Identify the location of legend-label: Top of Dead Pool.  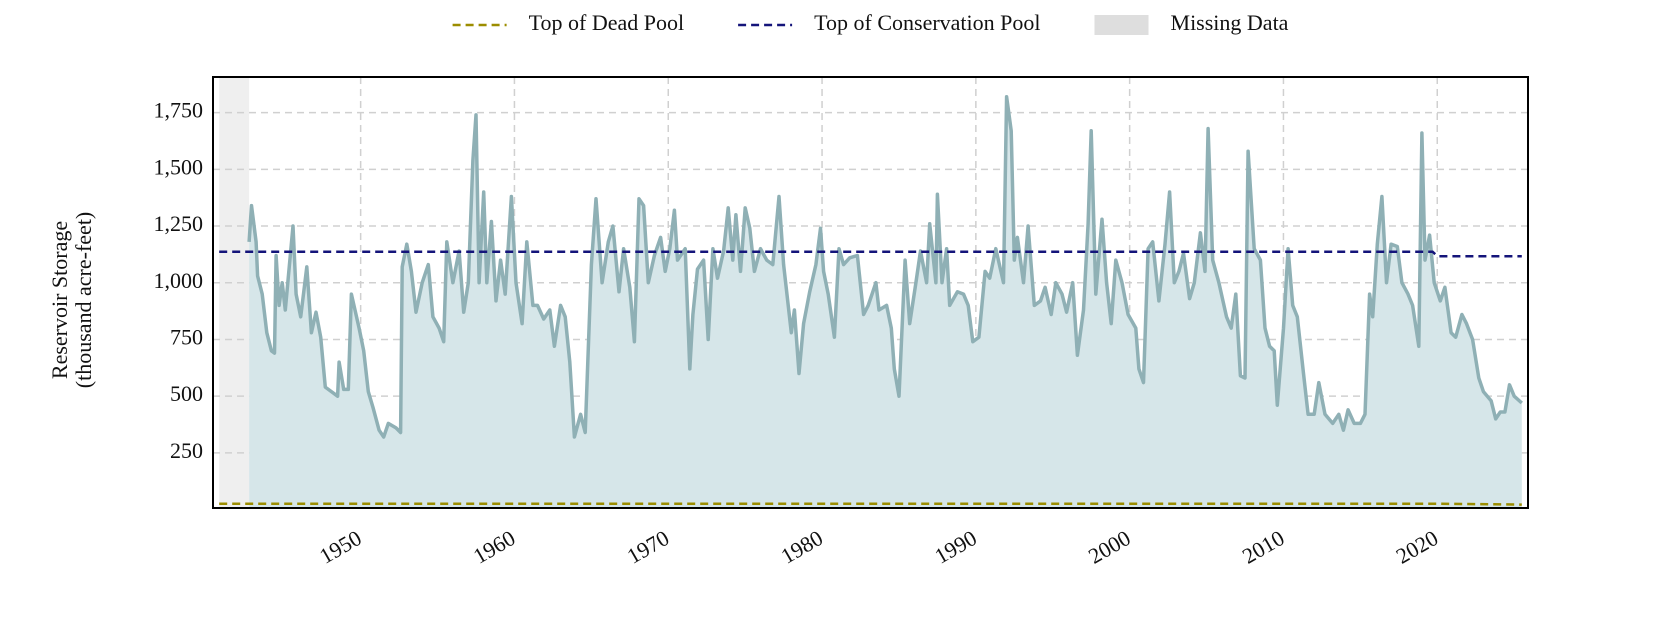
(607, 22).